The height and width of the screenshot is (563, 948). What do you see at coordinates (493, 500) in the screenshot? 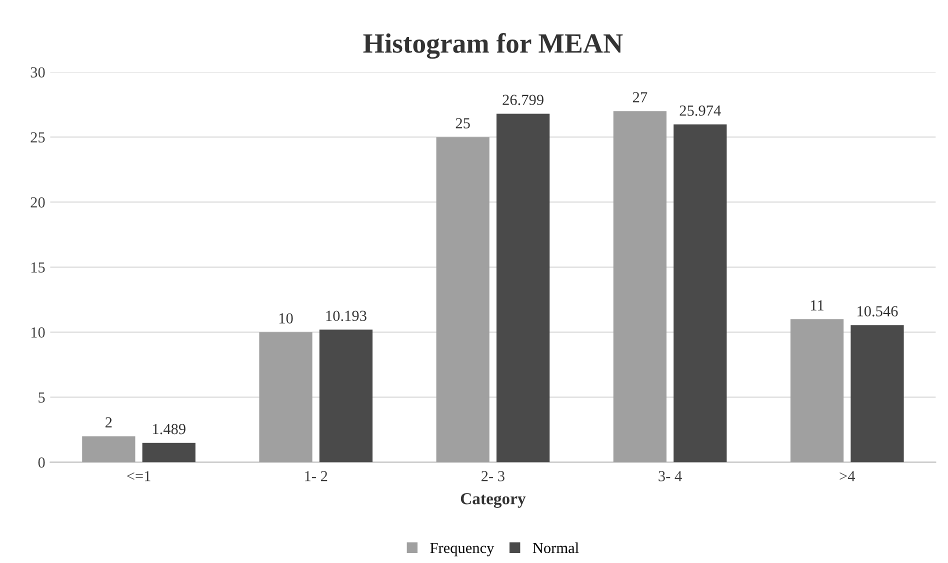
I see `x-axis-title: Category` at bounding box center [493, 500].